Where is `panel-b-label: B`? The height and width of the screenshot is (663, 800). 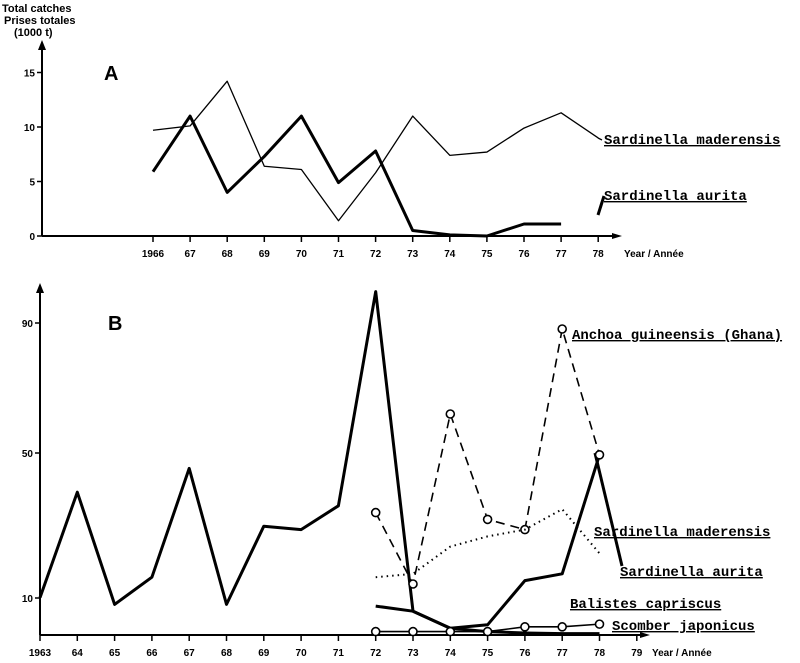
panel-b-label: B is located at coordinates (115, 324).